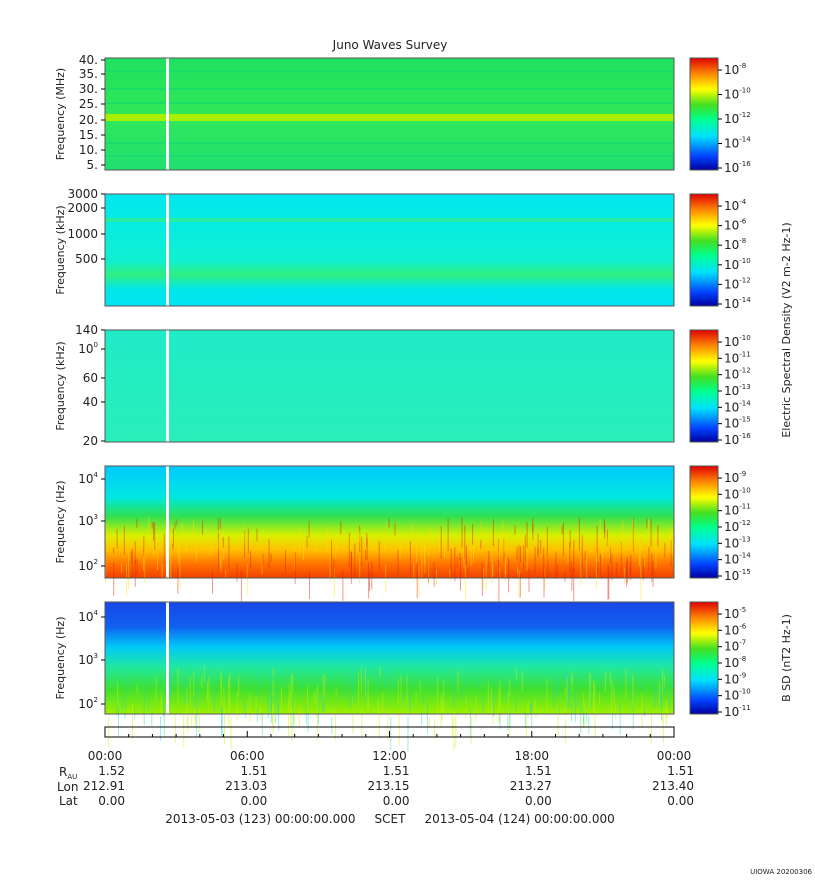 The width and height of the screenshot is (815, 880). Describe the element at coordinates (167, 114) in the screenshot. I see `data-gap` at that location.